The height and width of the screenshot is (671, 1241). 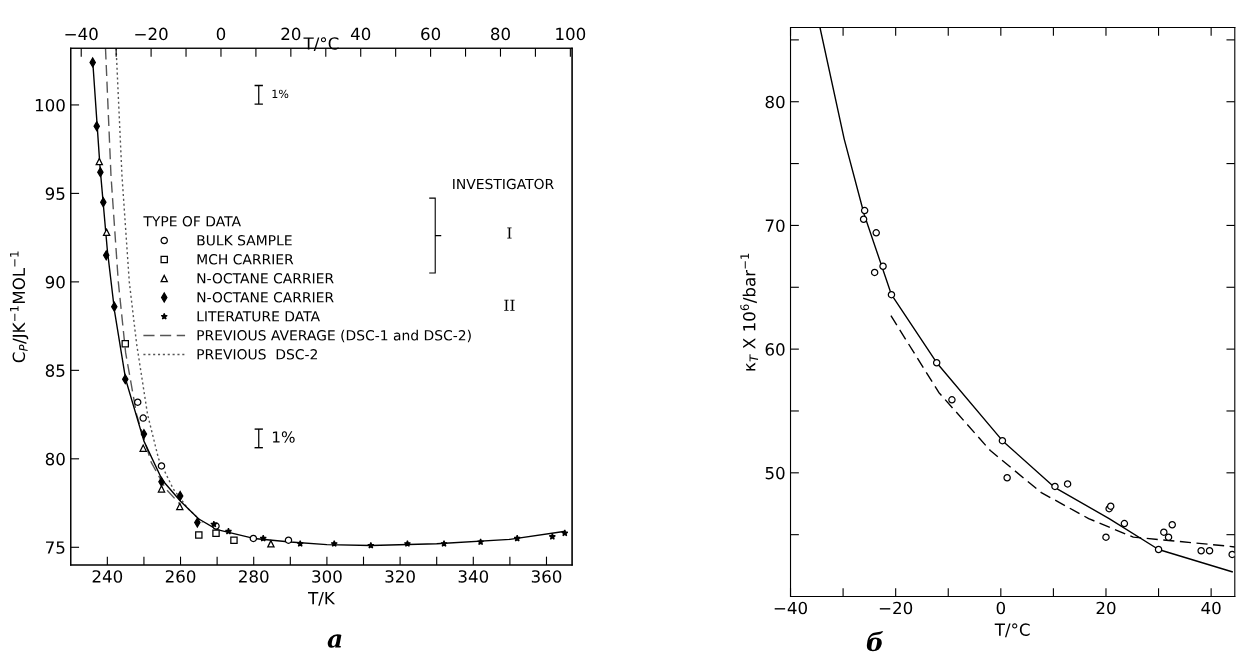 I want to click on y-tick-label: 100, so click(x=50, y=105).